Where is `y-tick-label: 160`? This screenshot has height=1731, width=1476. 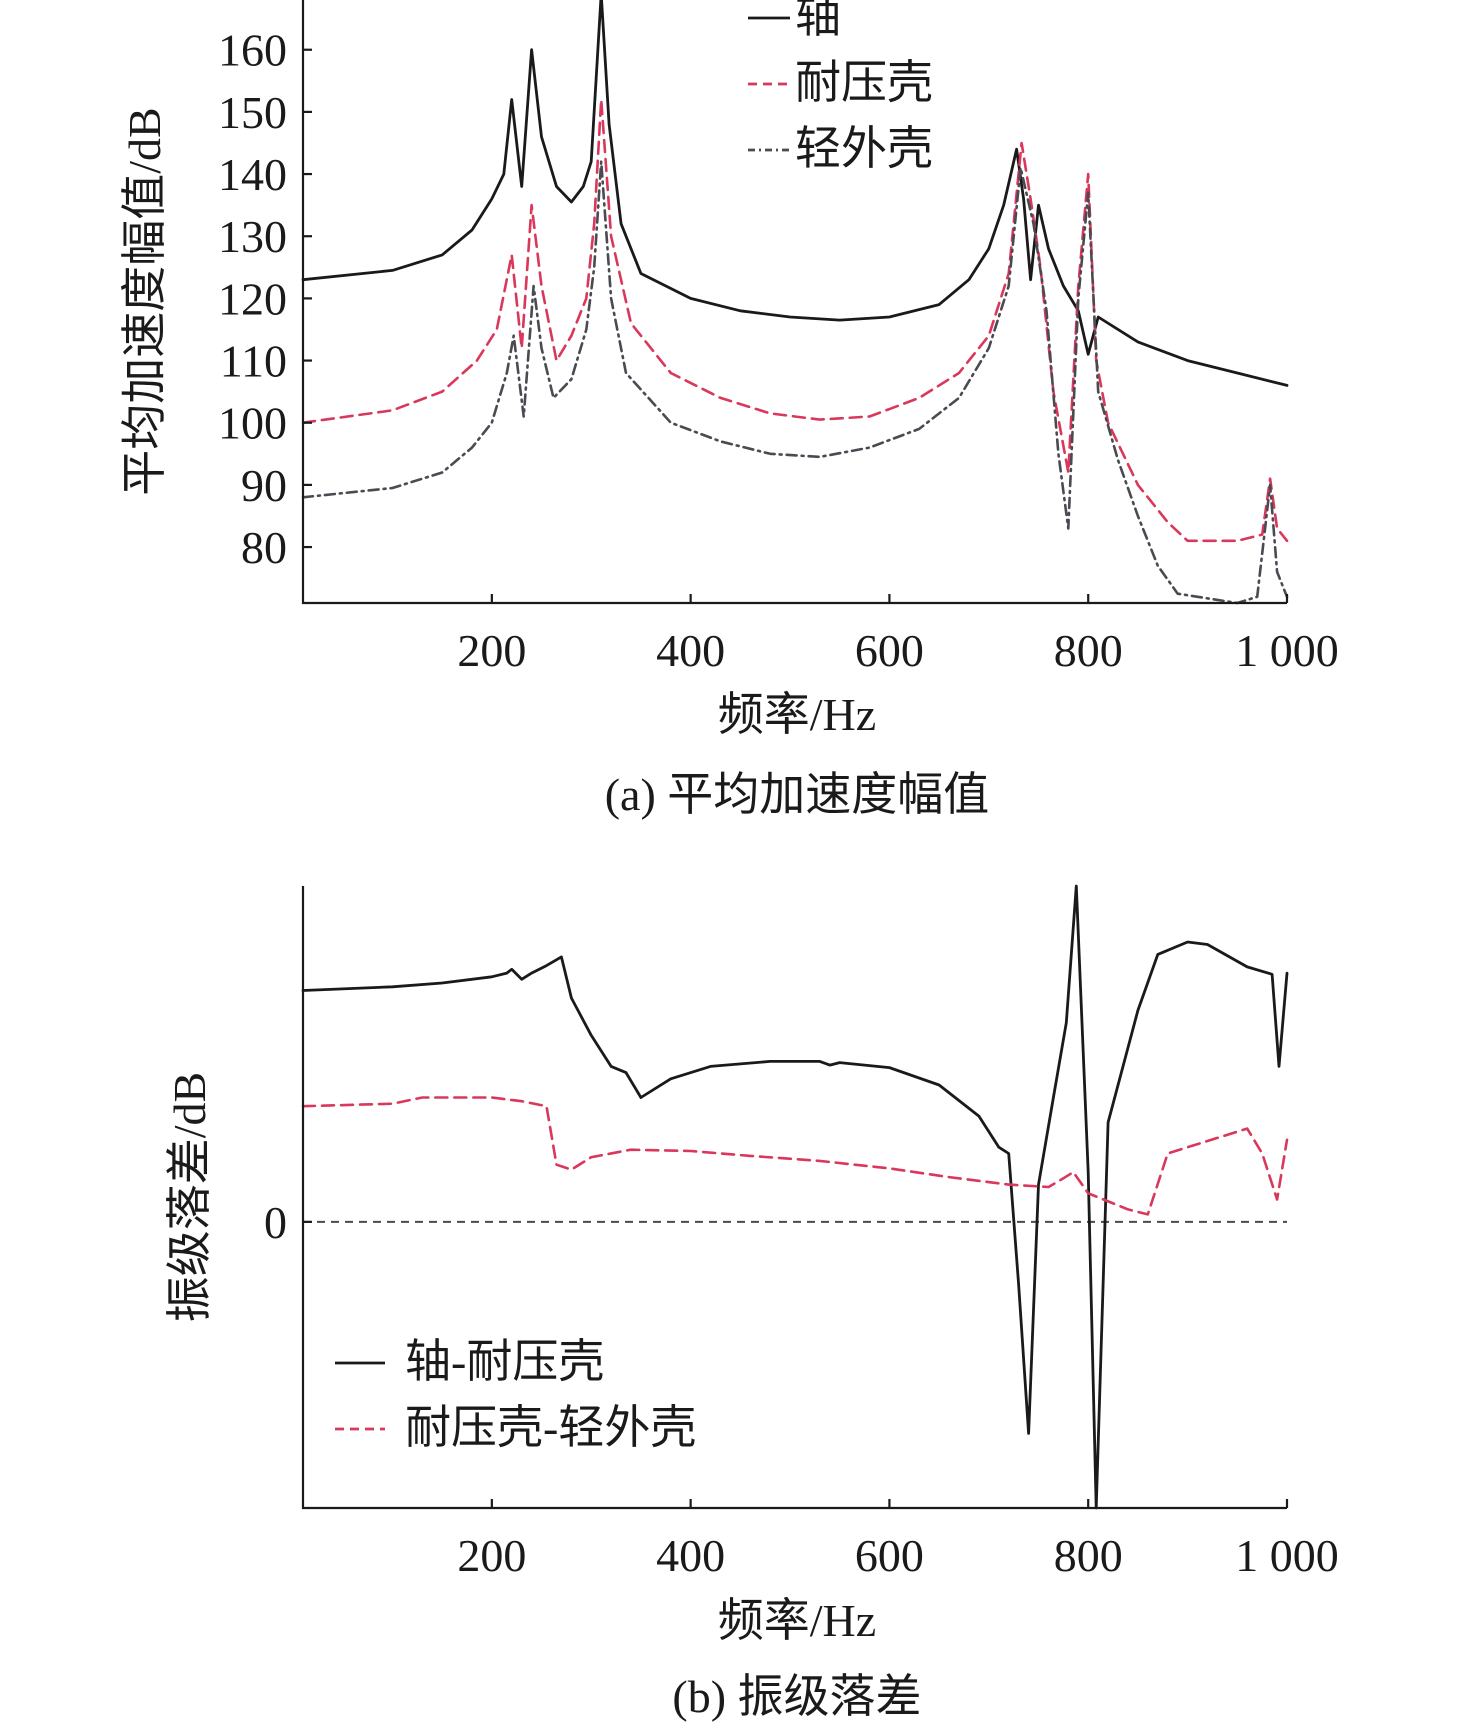
y-tick-label: 160 is located at coordinates (252, 50).